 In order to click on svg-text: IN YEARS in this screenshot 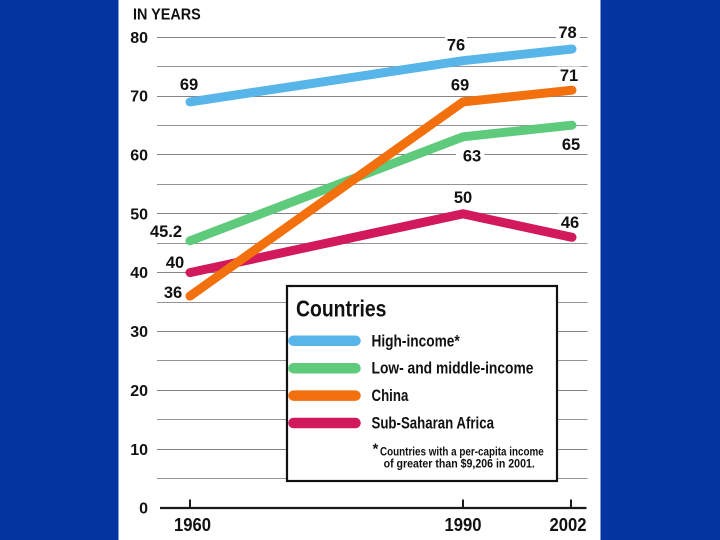, I will do `click(167, 15)`.